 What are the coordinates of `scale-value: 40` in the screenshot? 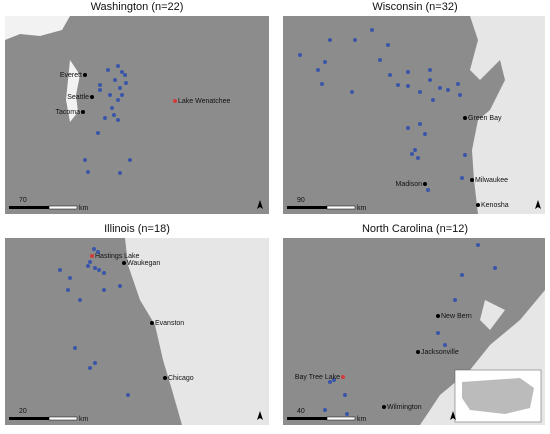 It's located at (301, 411).